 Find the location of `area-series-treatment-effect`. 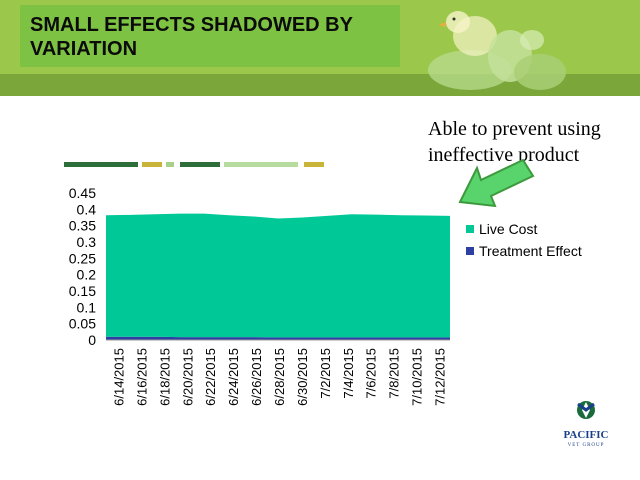

area-series-treatment-effect is located at coordinates (278, 338).